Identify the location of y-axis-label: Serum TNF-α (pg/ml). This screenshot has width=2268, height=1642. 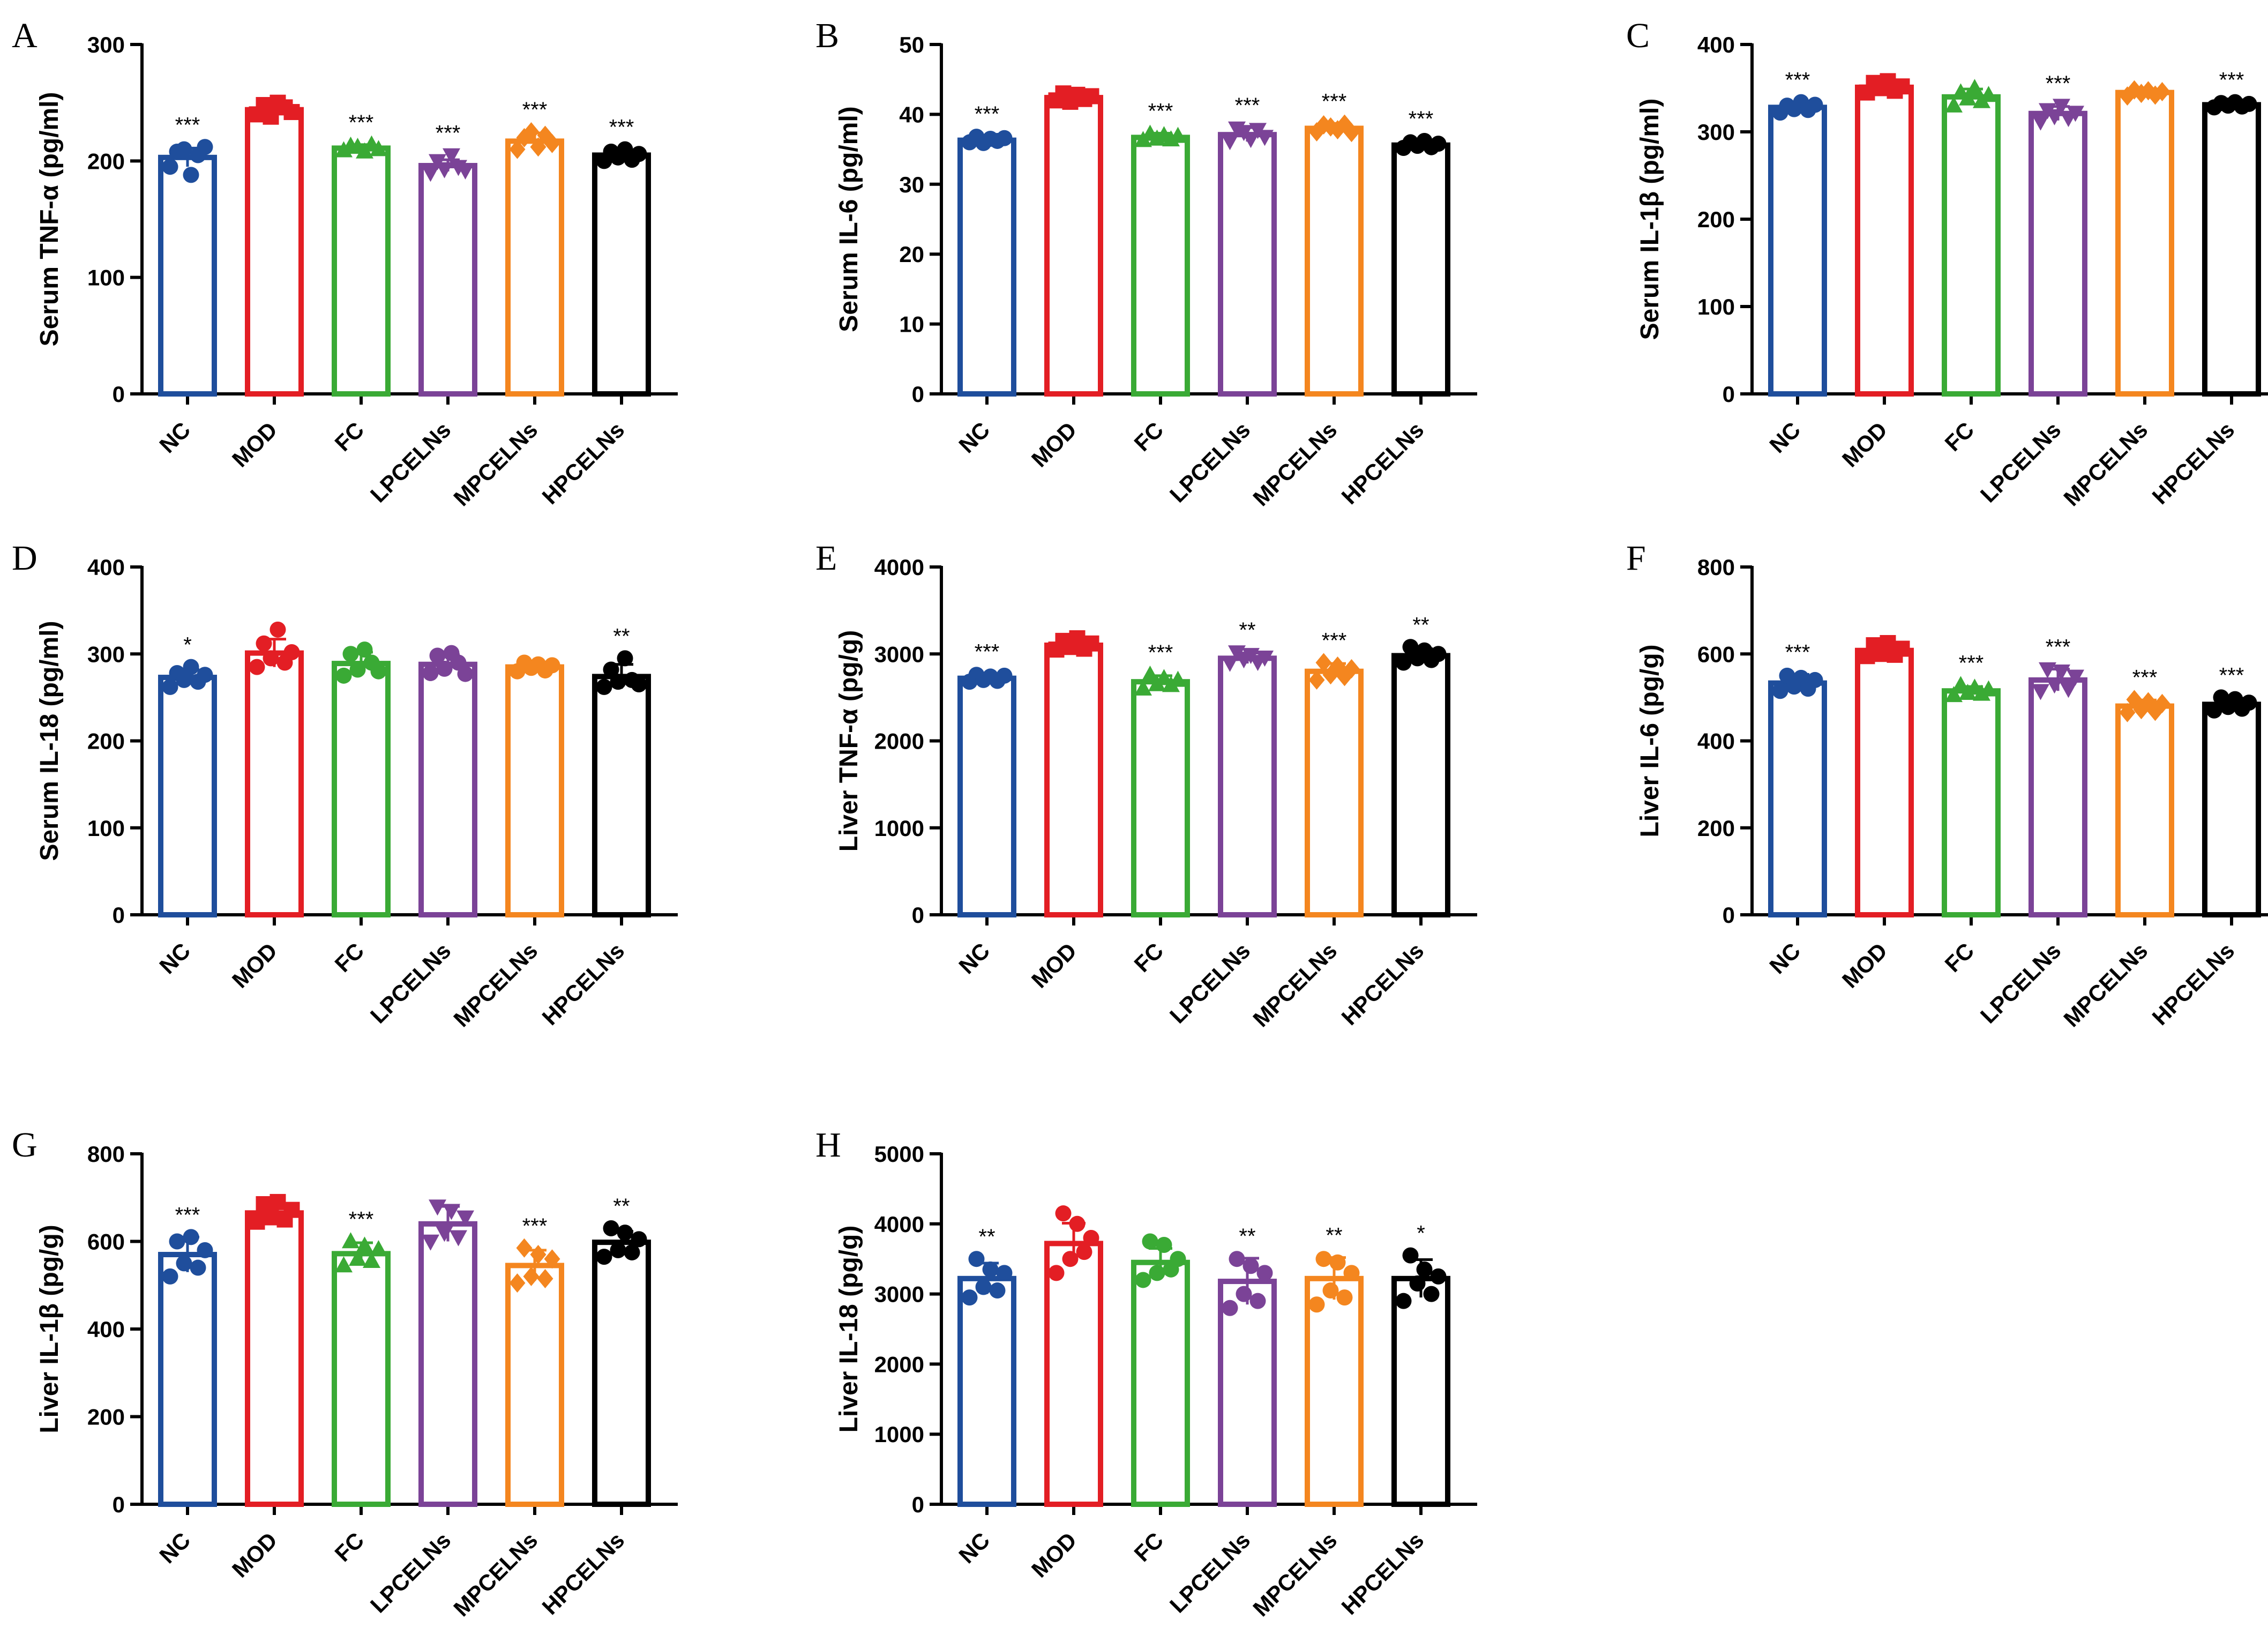
(50, 219).